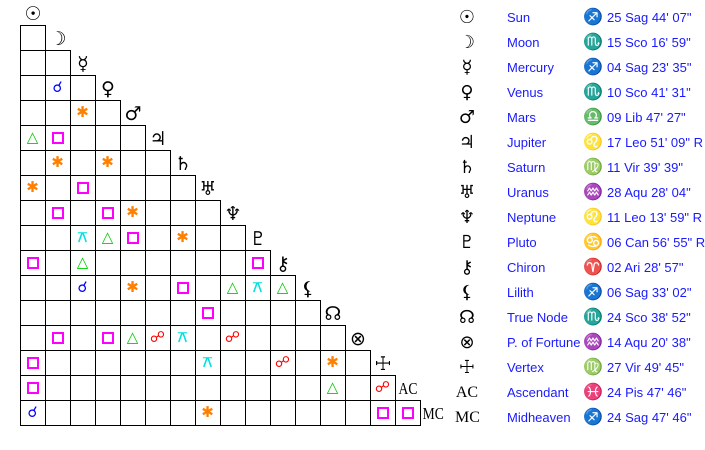 The height and width of the screenshot is (450, 705). What do you see at coordinates (593, 242) in the screenshot?
I see `zodiac-sign-icon: ♋` at bounding box center [593, 242].